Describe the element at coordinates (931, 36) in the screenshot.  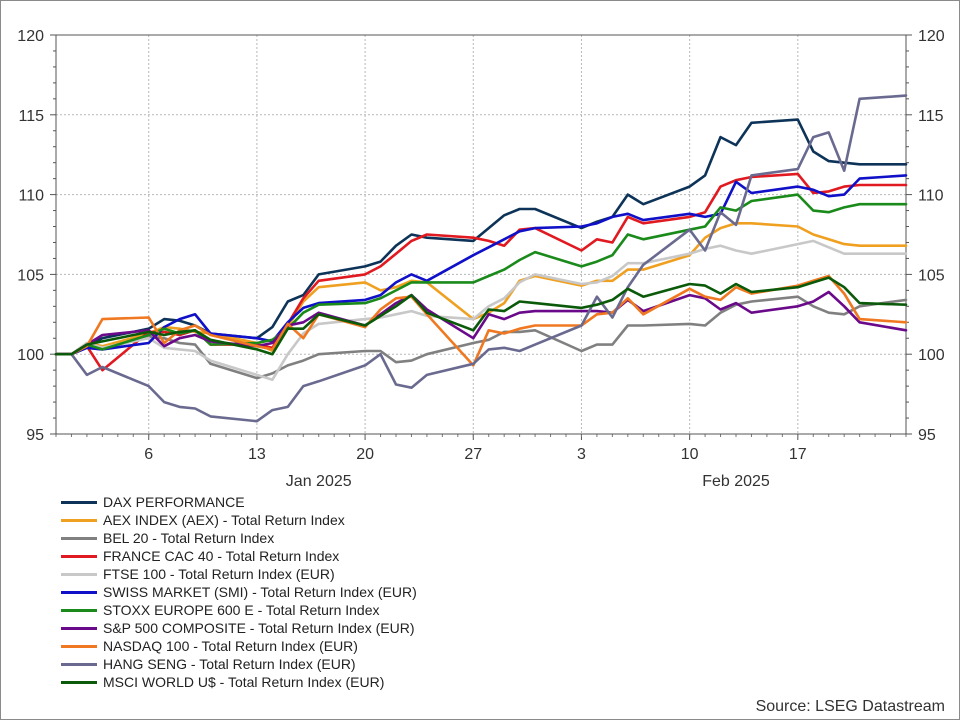
I see `y-tick-label-right: 120` at that location.